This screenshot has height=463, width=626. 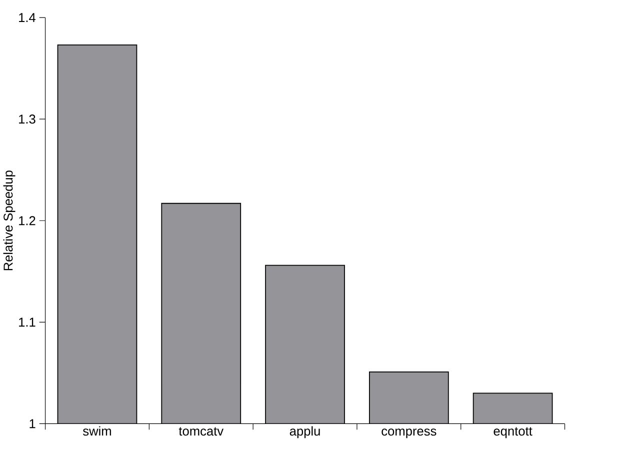 What do you see at coordinates (27, 119) in the screenshot?
I see `y-tick-label: 1.3` at bounding box center [27, 119].